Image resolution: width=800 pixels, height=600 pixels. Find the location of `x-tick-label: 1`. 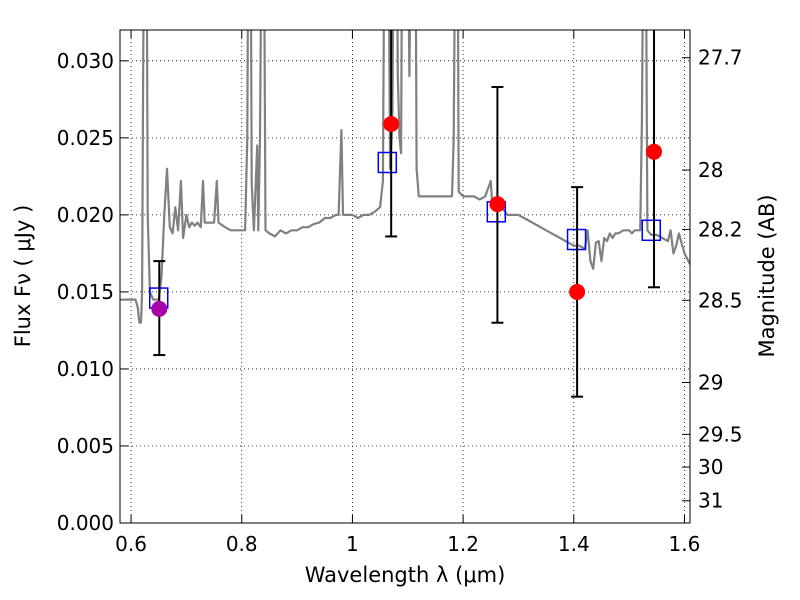

x-tick-label: 1 is located at coordinates (352, 544).